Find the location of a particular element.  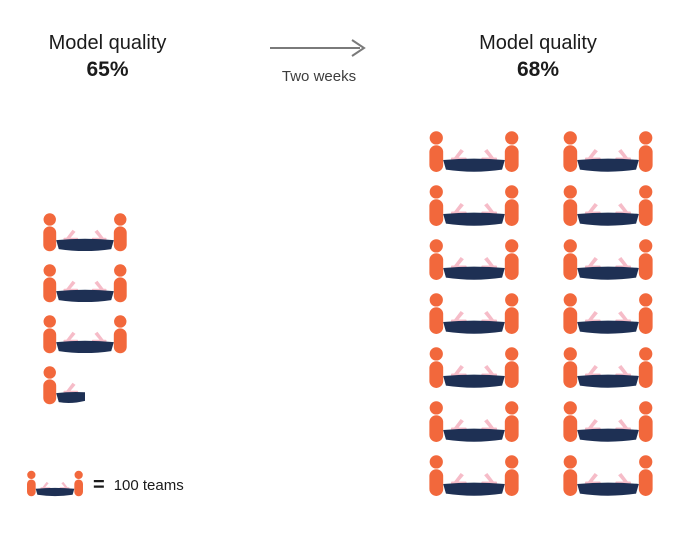

transition-arrow-icon is located at coordinates (319, 48).